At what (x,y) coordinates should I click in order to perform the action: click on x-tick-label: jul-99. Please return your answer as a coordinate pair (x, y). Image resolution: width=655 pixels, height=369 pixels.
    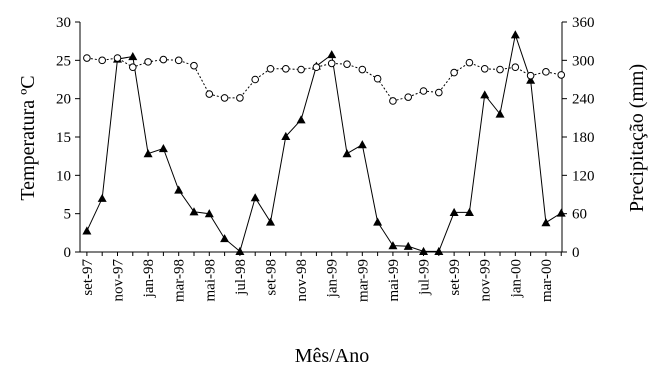
    Looking at the image, I should click on (425, 277).